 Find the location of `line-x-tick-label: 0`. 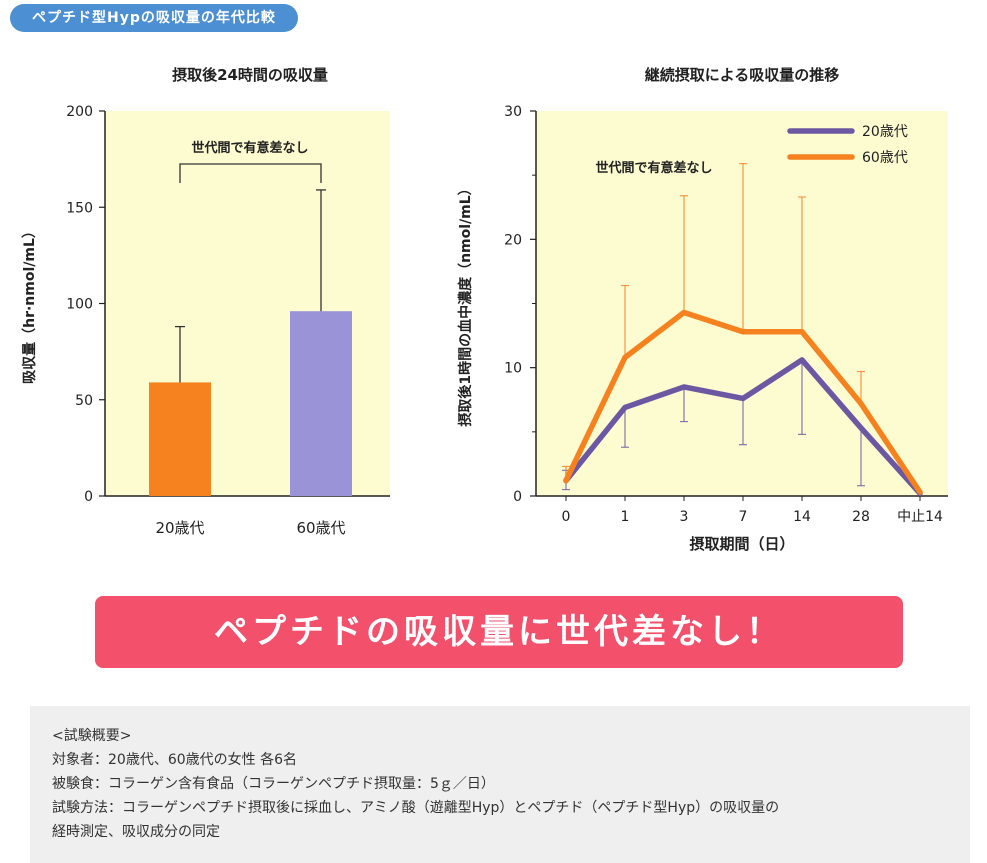

line-x-tick-label: 0 is located at coordinates (566, 517).